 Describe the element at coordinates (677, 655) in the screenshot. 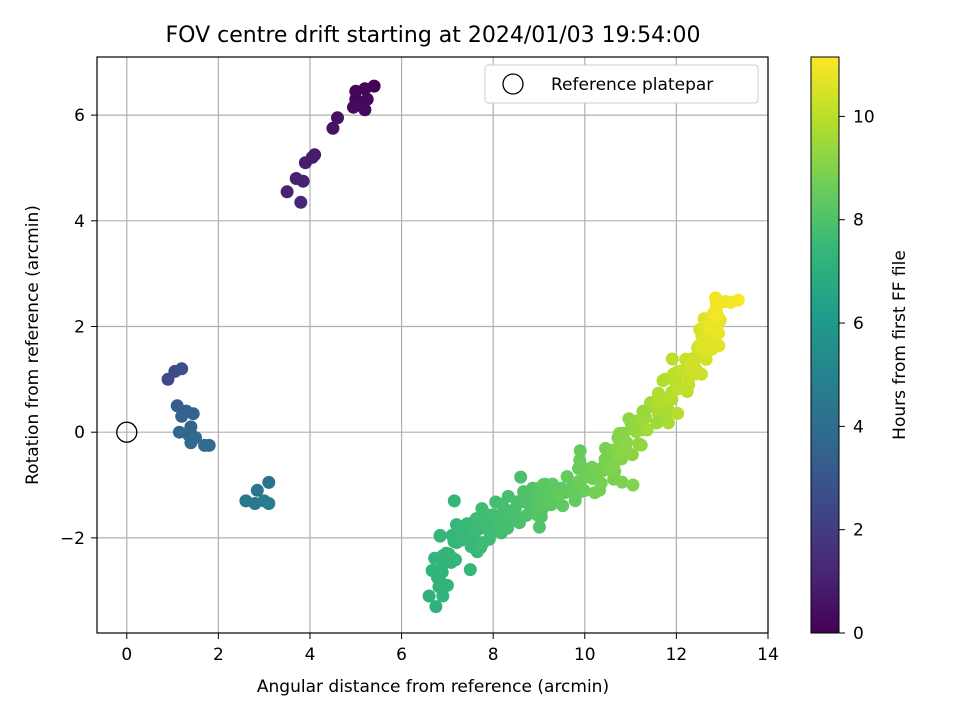

I see `x-tick-label: 12` at that location.